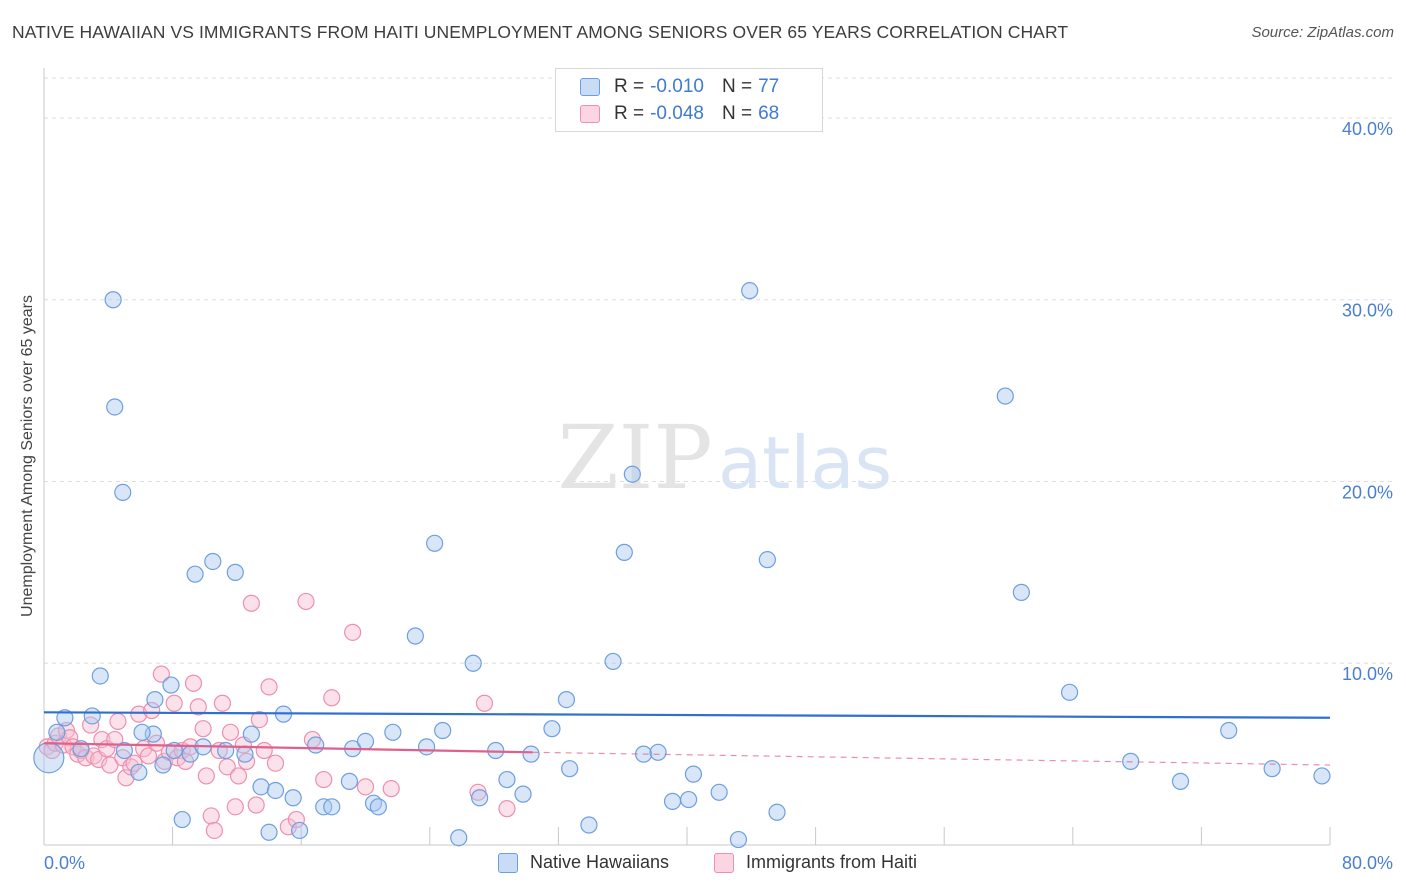 This screenshot has width=1406, height=892. I want to click on trend-lines, so click(687, 738).